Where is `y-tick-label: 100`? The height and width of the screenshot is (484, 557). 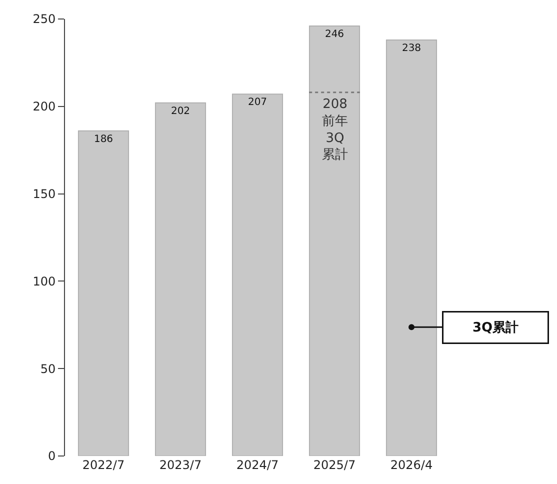 y-tick-label: 100 is located at coordinates (44, 281).